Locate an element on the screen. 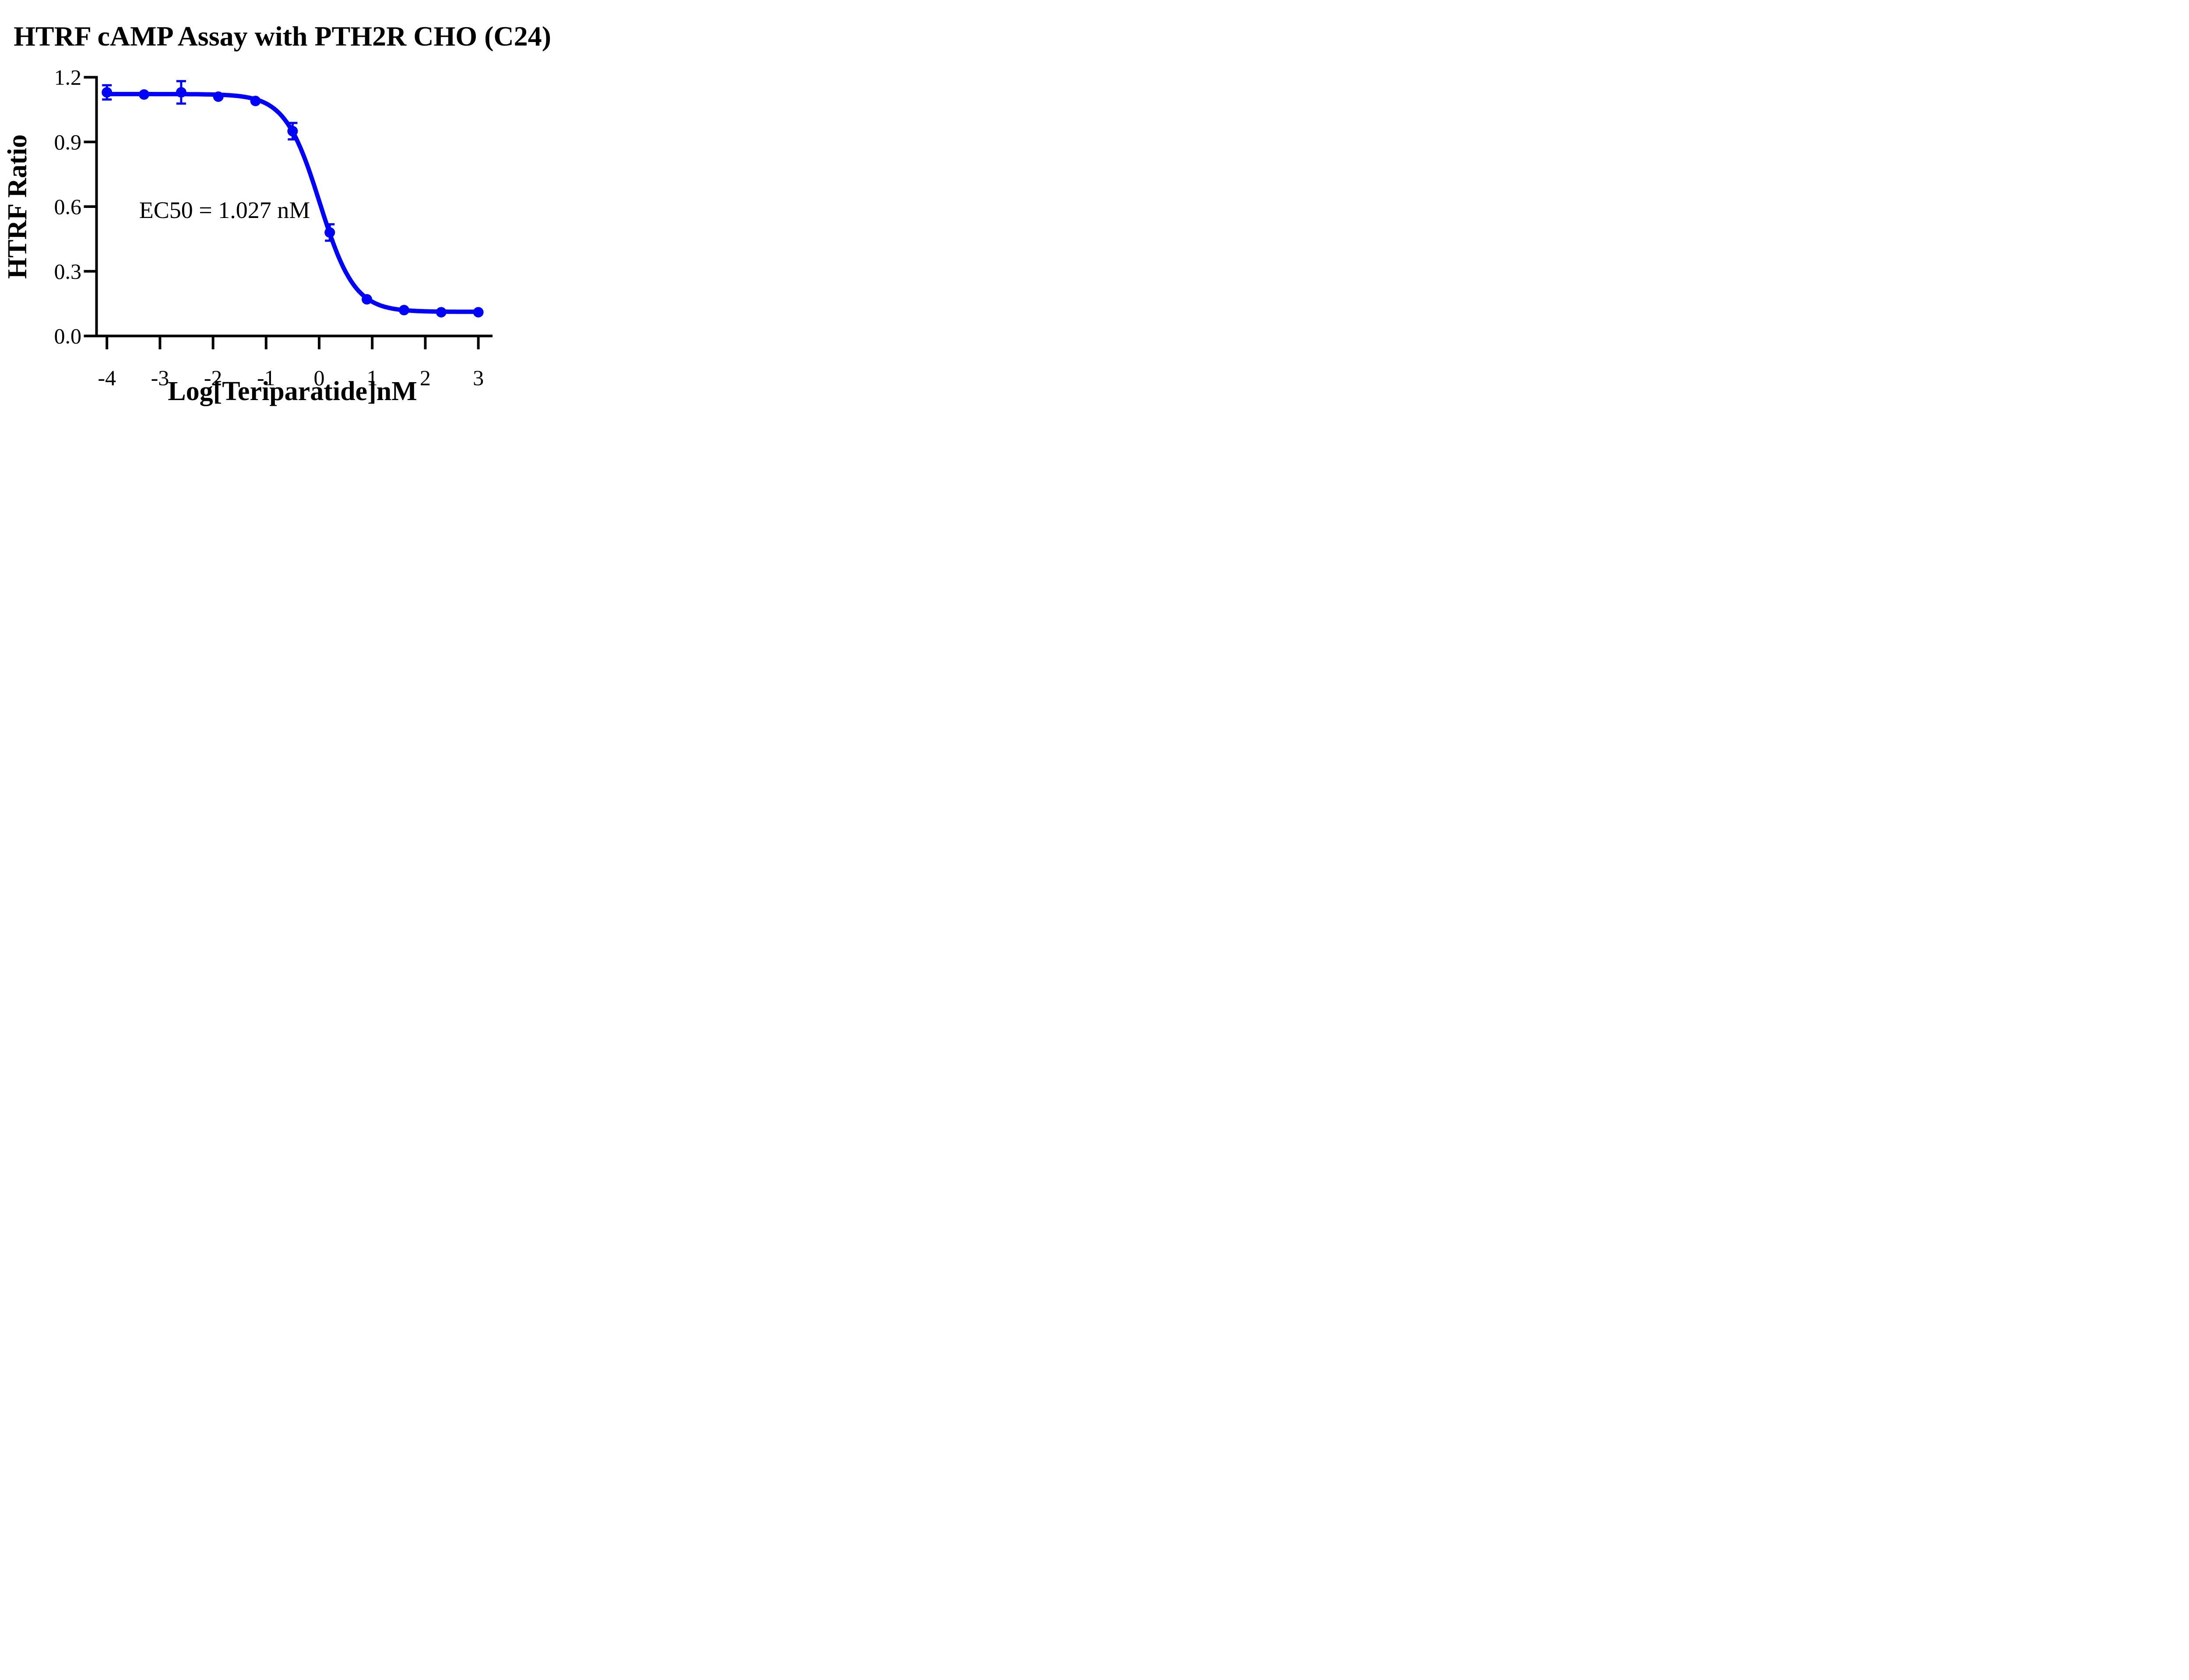  data-points is located at coordinates (293, 202).